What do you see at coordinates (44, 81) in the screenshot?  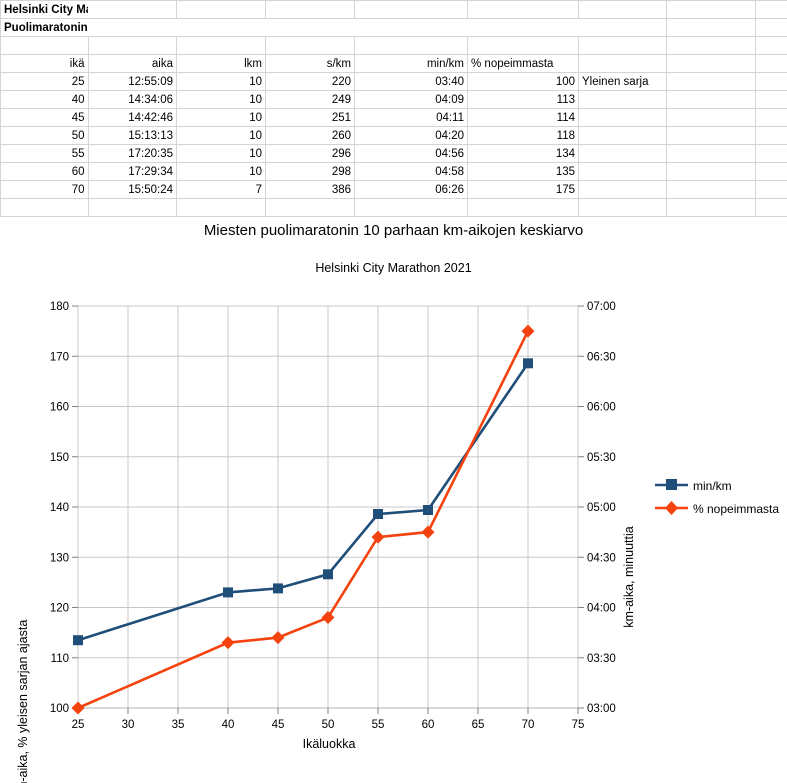 I see `cell-ika: 25` at bounding box center [44, 81].